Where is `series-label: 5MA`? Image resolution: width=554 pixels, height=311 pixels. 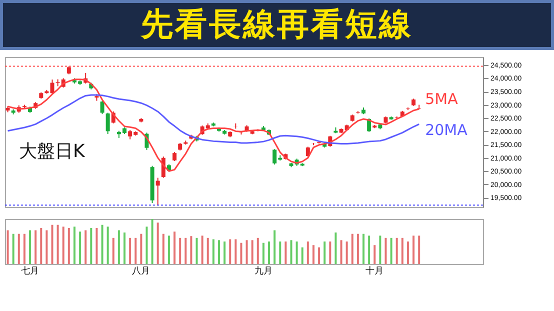
series-label: 5MA is located at coordinates (442, 99).